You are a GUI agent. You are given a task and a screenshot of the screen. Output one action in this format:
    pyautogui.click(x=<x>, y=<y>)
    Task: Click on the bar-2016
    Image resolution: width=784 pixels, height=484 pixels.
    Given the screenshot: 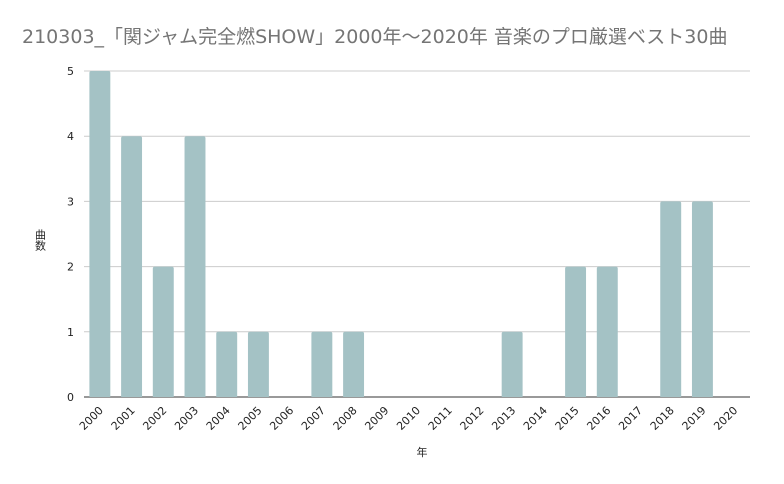 What is the action you would take?
    pyautogui.click(x=607, y=331)
    